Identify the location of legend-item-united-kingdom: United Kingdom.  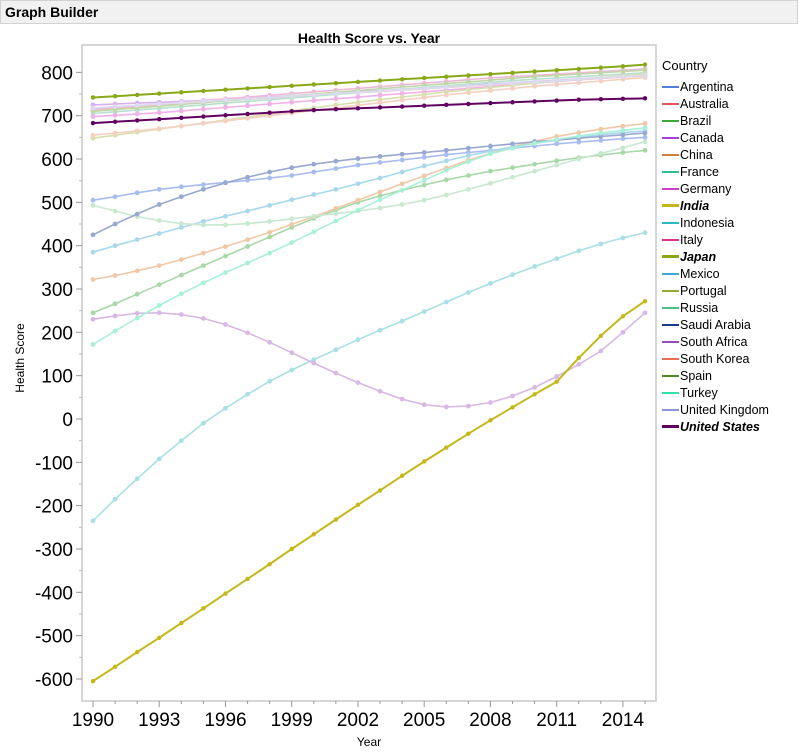
(715, 409).